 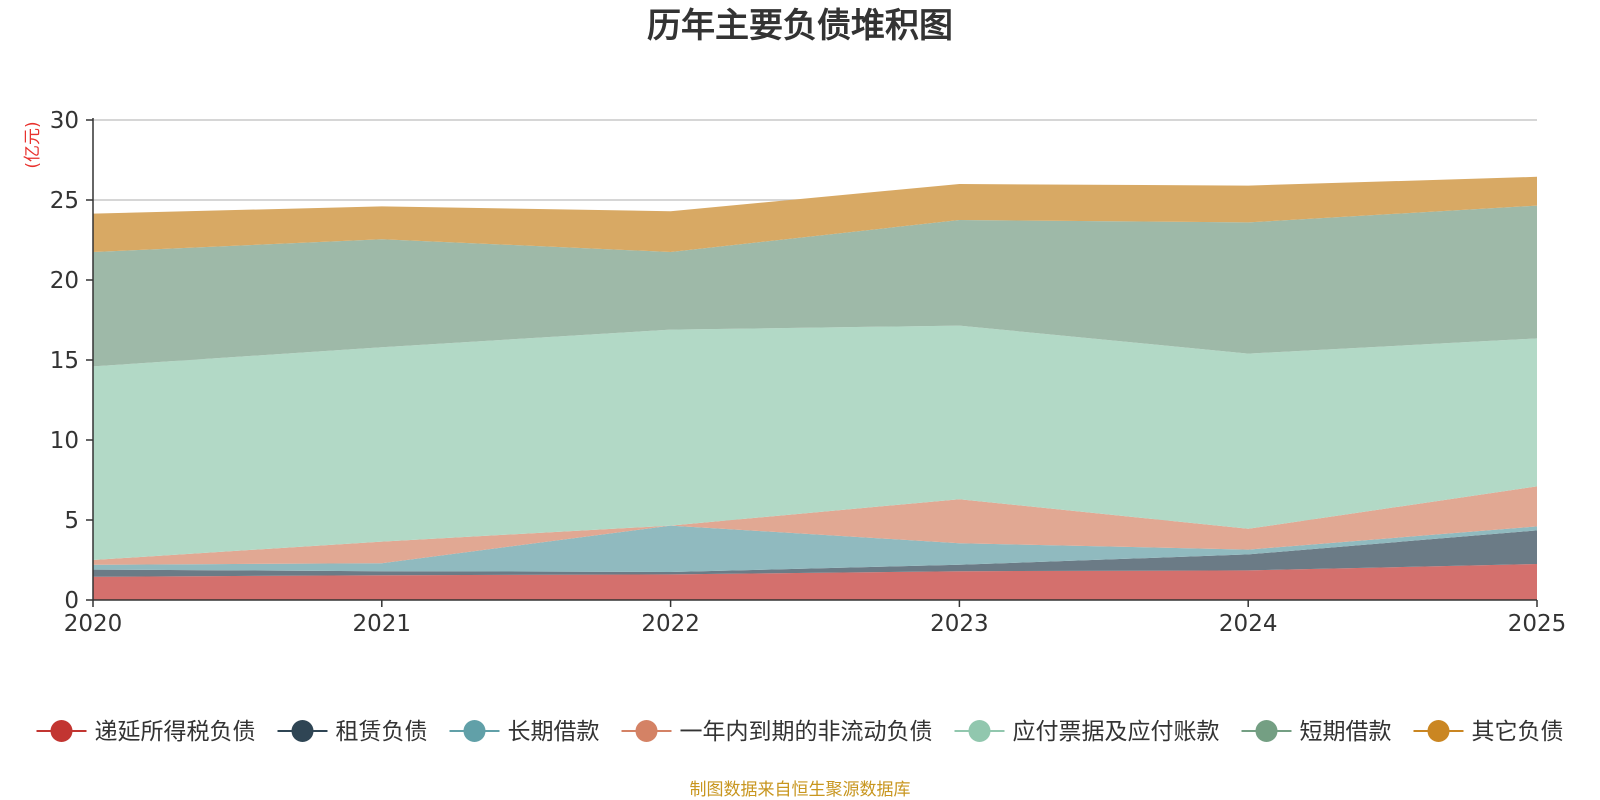 I want to click on legend-label: 一年内到期的非流动负债, so click(x=806, y=732).